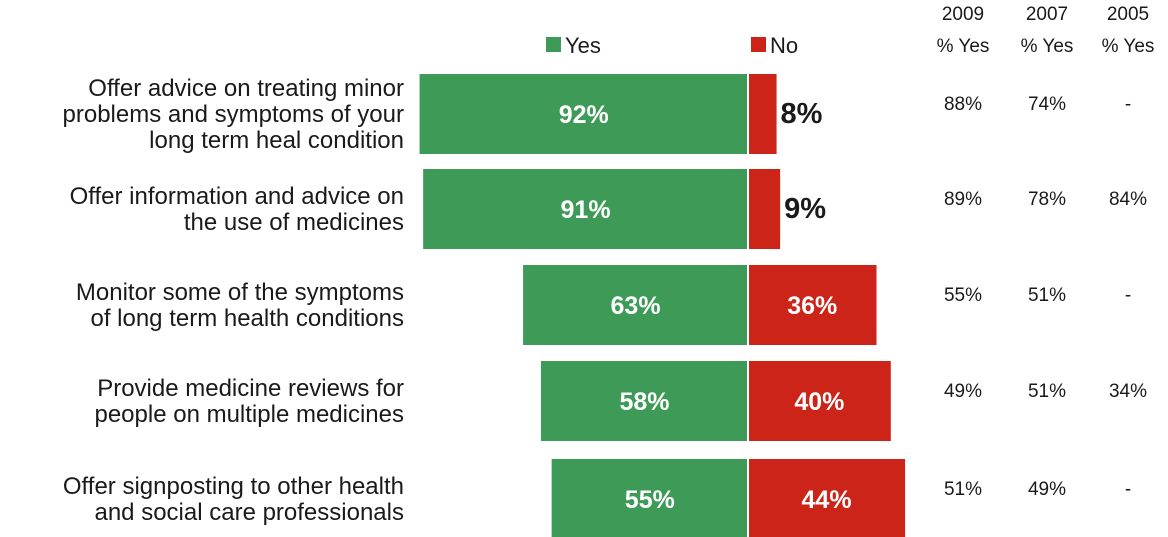  What do you see at coordinates (250, 388) in the screenshot?
I see `category-label: Provide medicine reviews for` at bounding box center [250, 388].